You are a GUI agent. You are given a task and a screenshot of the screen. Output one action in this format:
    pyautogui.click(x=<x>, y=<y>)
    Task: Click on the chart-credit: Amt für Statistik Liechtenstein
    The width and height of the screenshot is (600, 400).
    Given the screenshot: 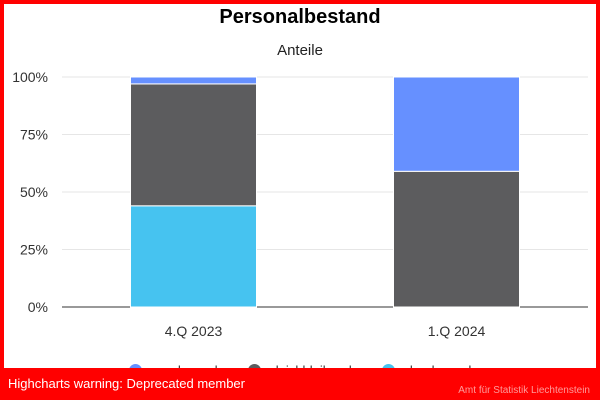 What is the action you would take?
    pyautogui.click(x=524, y=390)
    